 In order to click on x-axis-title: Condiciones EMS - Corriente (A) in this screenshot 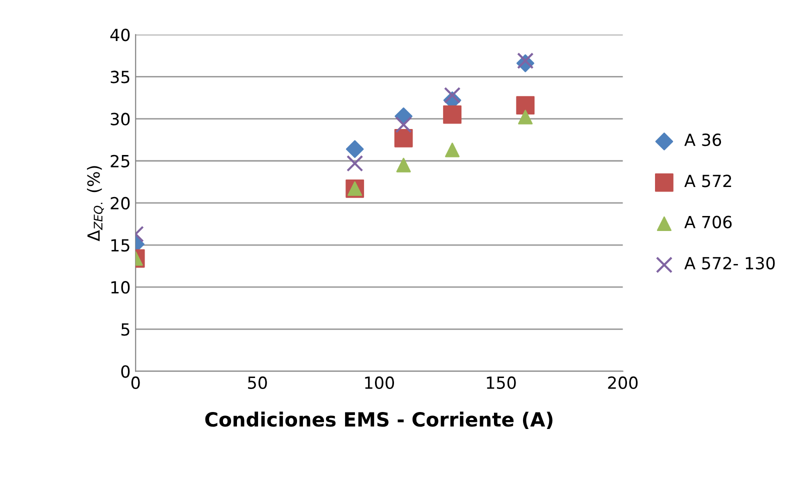, I will do `click(378, 421)`.